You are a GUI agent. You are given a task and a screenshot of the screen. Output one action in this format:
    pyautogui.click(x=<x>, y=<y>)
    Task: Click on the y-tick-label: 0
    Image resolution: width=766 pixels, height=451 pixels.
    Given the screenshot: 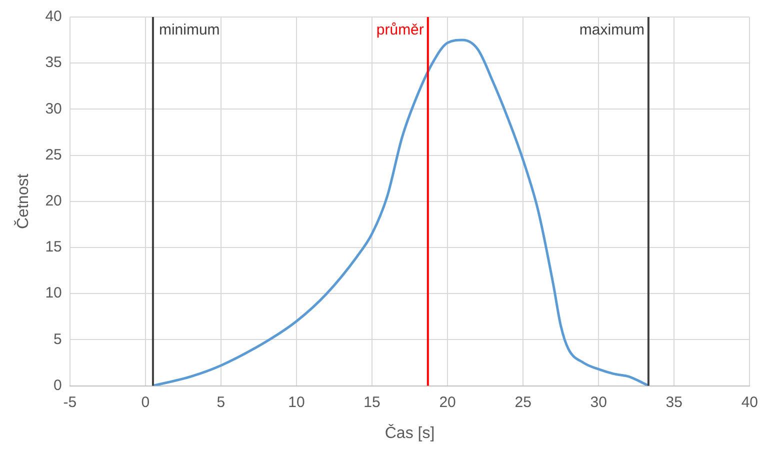 What is the action you would take?
    pyautogui.click(x=58, y=385)
    